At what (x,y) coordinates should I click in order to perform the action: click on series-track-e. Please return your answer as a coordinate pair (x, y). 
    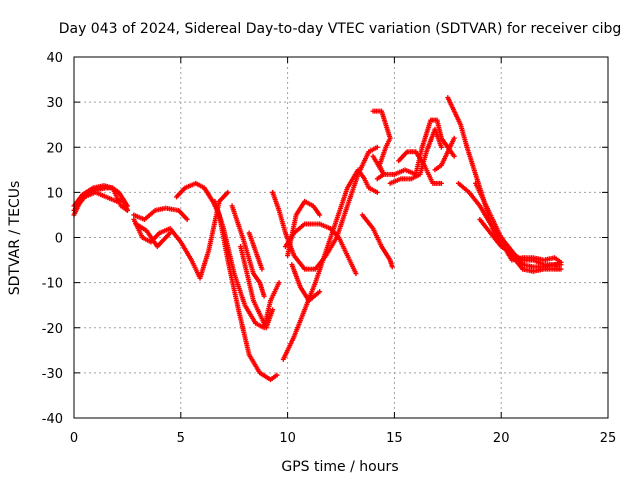
    Looking at the image, I should click on (160, 213).